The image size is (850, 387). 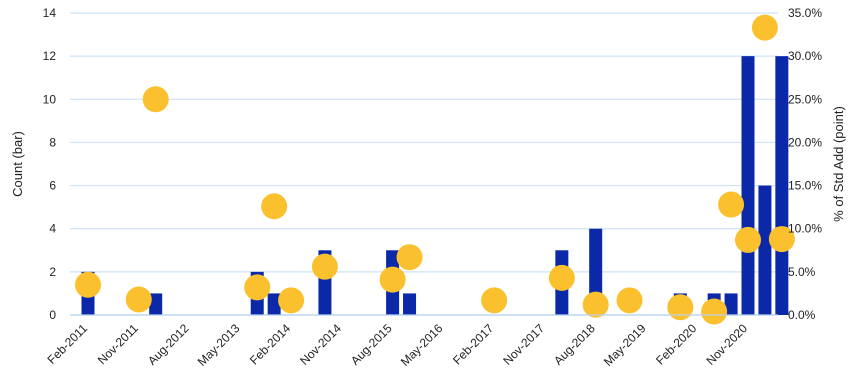 I want to click on right-tick-label: 15.0%, so click(x=805, y=186).